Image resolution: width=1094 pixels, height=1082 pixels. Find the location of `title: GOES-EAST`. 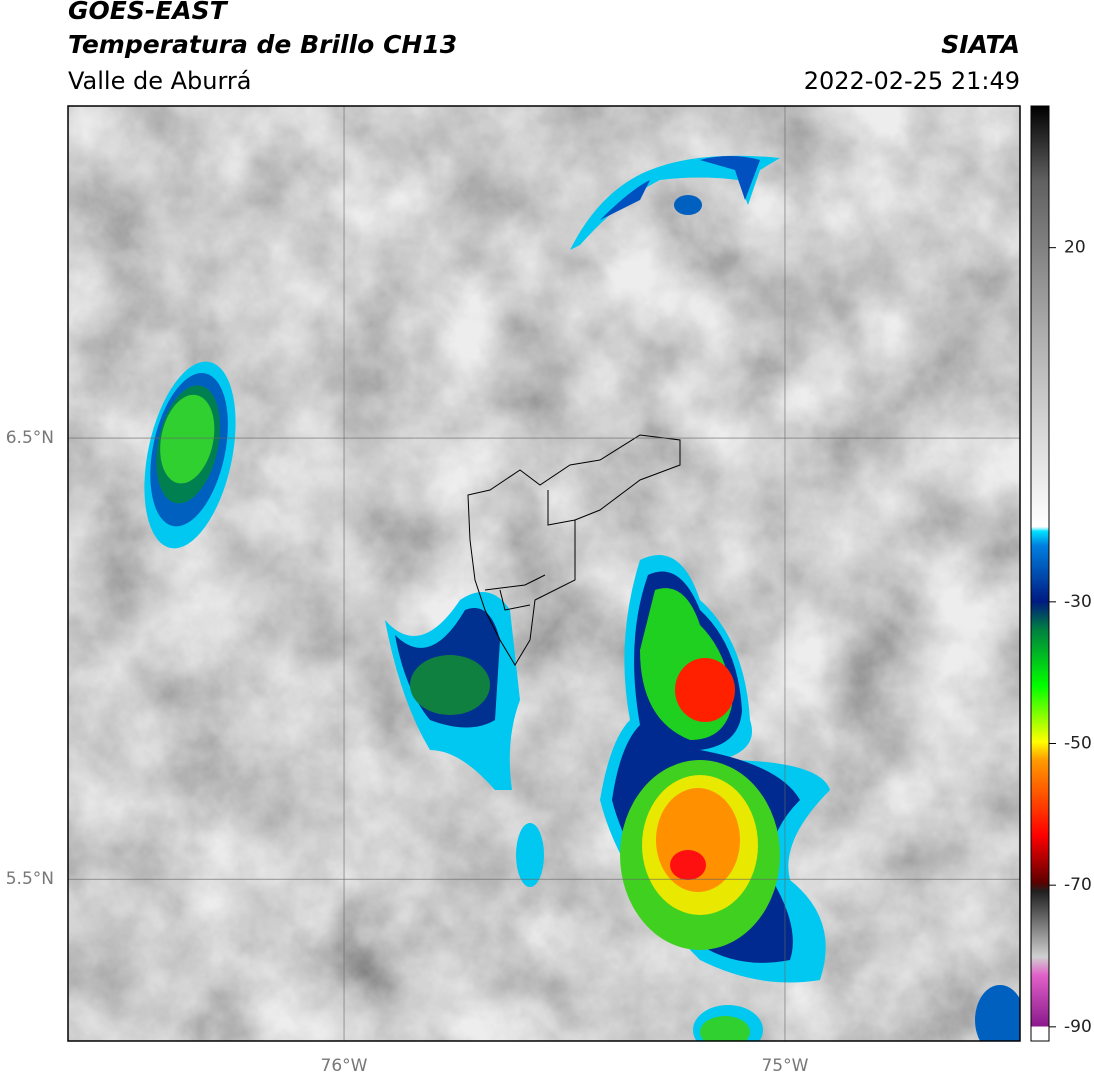

title: GOES-EAST is located at coordinates (148, 12).